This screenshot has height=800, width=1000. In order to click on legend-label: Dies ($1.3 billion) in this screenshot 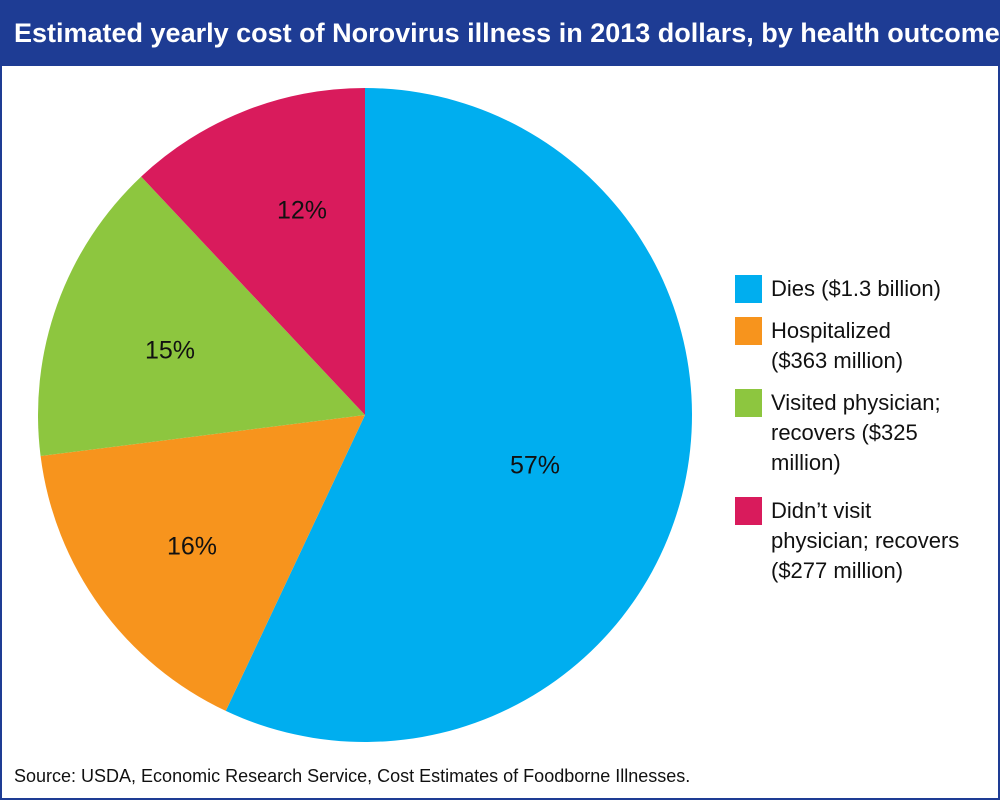, I will do `click(856, 288)`.